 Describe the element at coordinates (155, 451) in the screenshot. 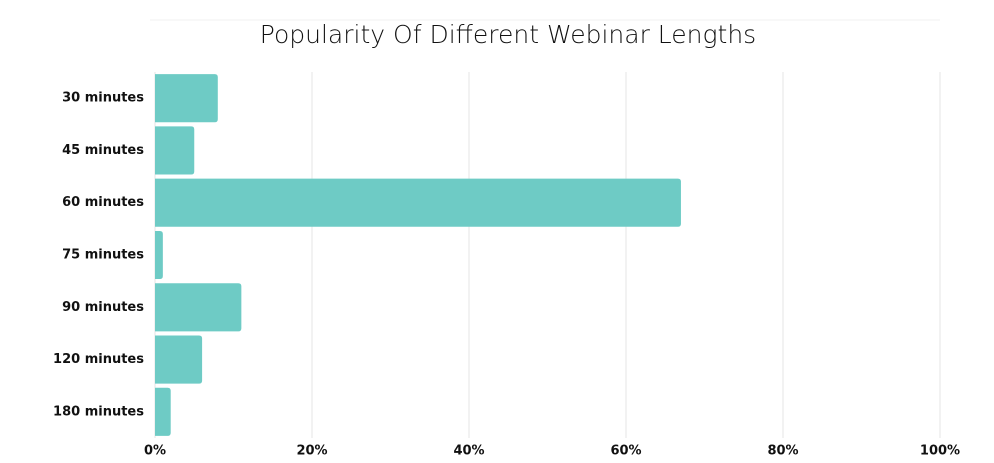

I see `x-tick-label: 0%` at that location.